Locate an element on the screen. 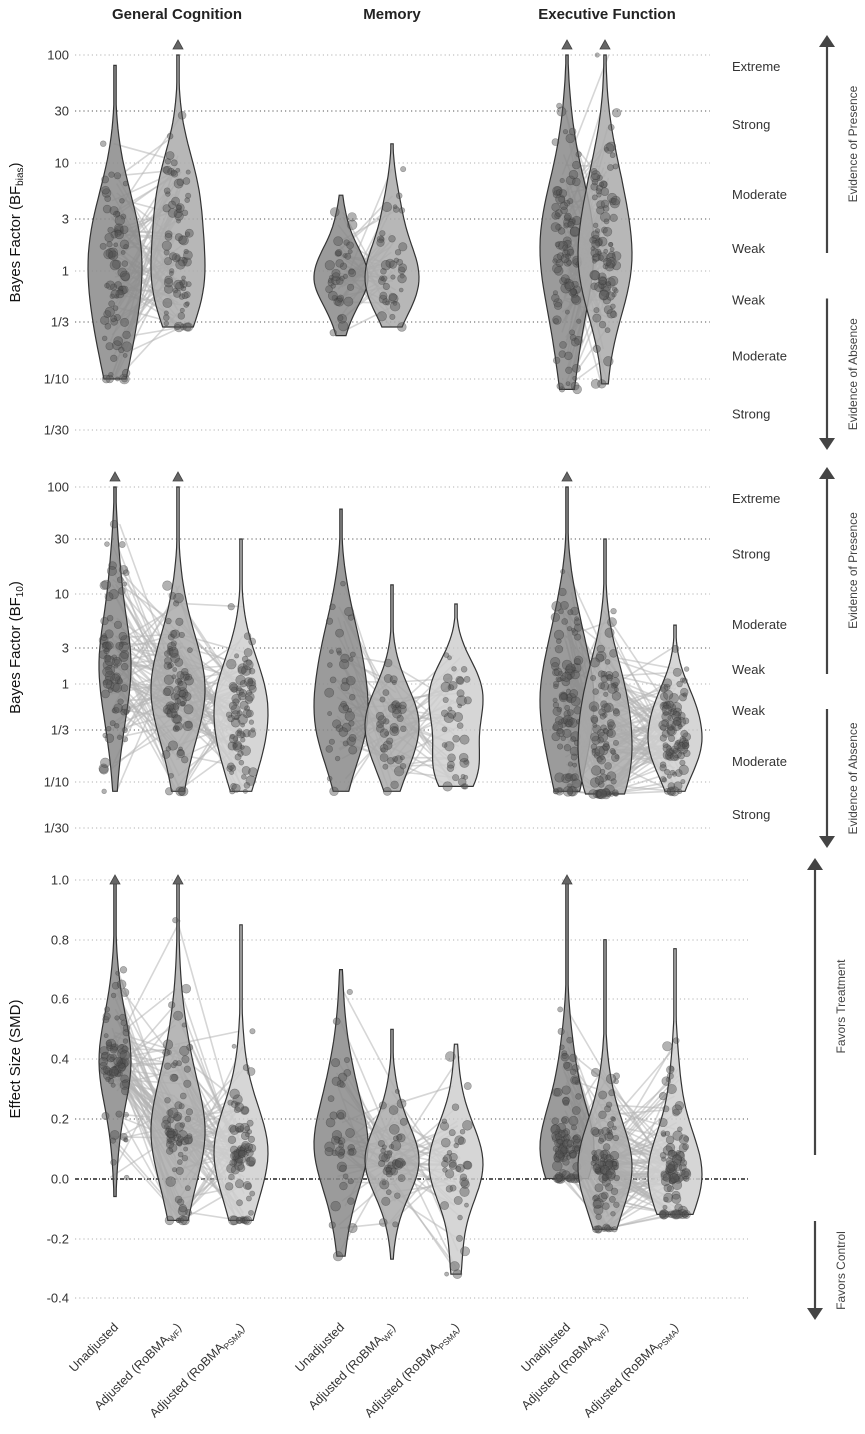 Image resolution: width=865 pixels, height=1434 pixels. y-tick-label: 10 is located at coordinates (62, 163).